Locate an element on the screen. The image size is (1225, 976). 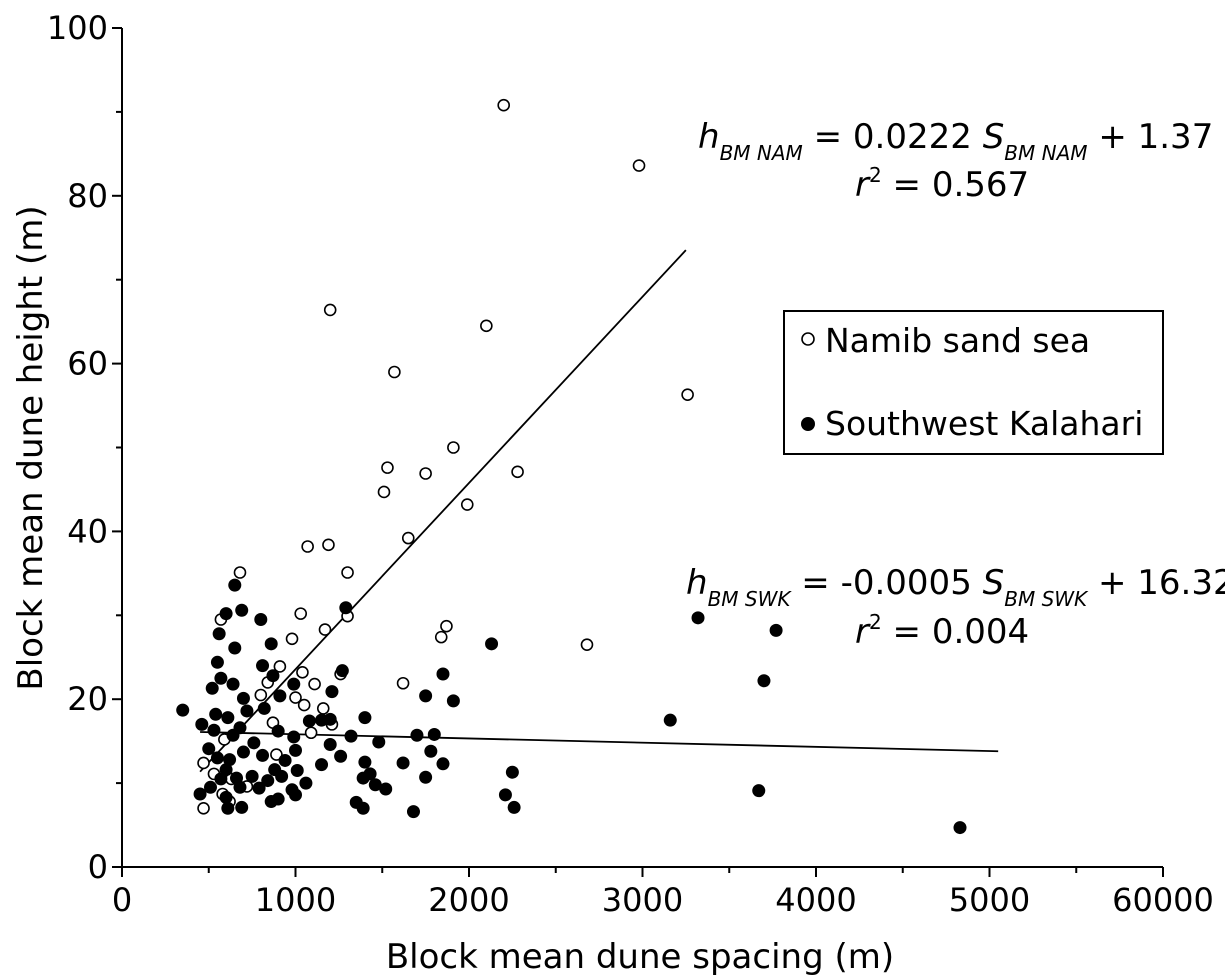
kalahari-fit-line is located at coordinates (599, 742).